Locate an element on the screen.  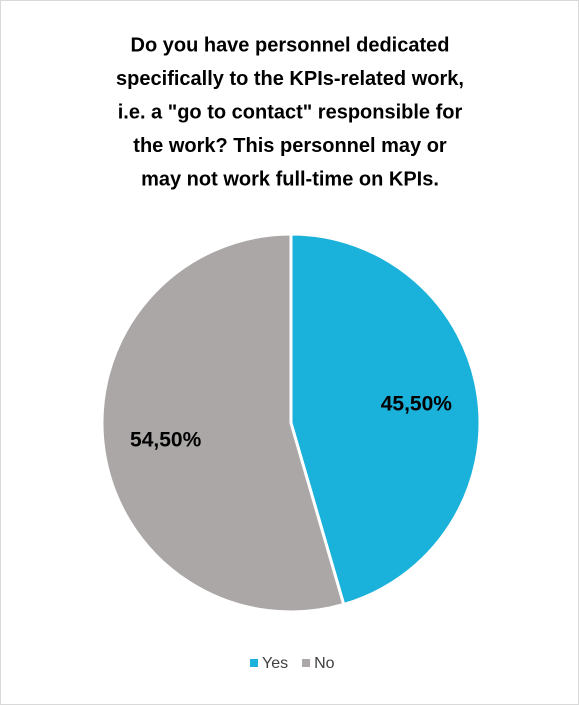
chart-title: may not work full-time on KPIs. is located at coordinates (290, 179).